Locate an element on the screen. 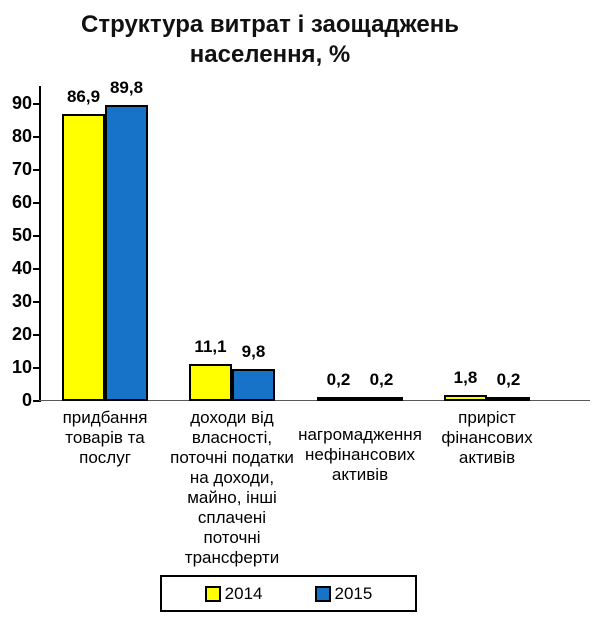 The width and height of the screenshot is (600, 621). value-label-2015-group3: 0,2 is located at coordinates (381, 379).